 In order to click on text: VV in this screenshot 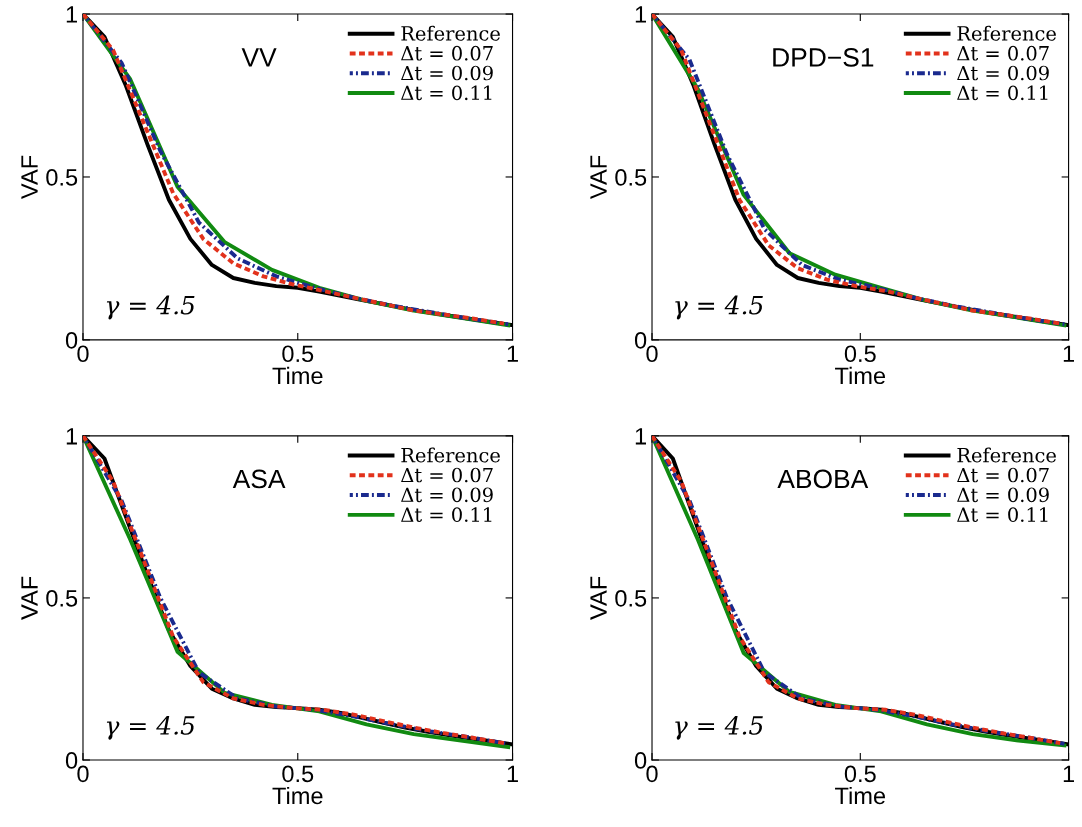, I will do `click(259, 57)`.